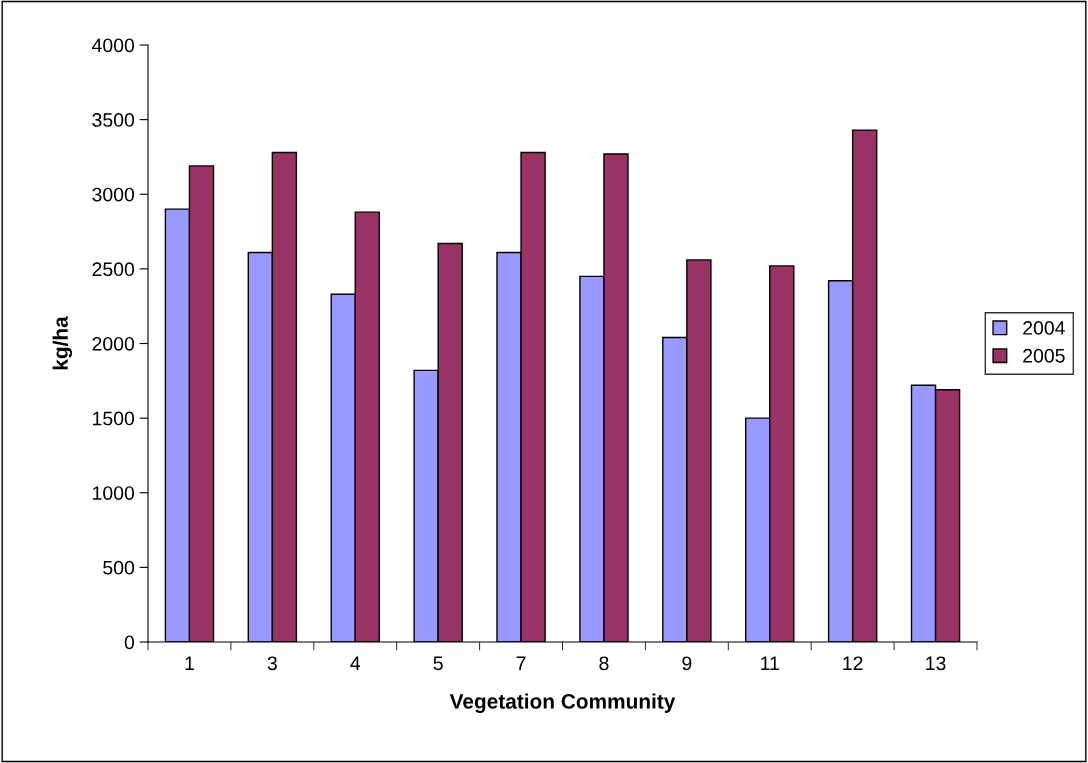 Image resolution: width=1088 pixels, height=763 pixels. What do you see at coordinates (1044, 355) in the screenshot?
I see `legend-label: 2005` at bounding box center [1044, 355].